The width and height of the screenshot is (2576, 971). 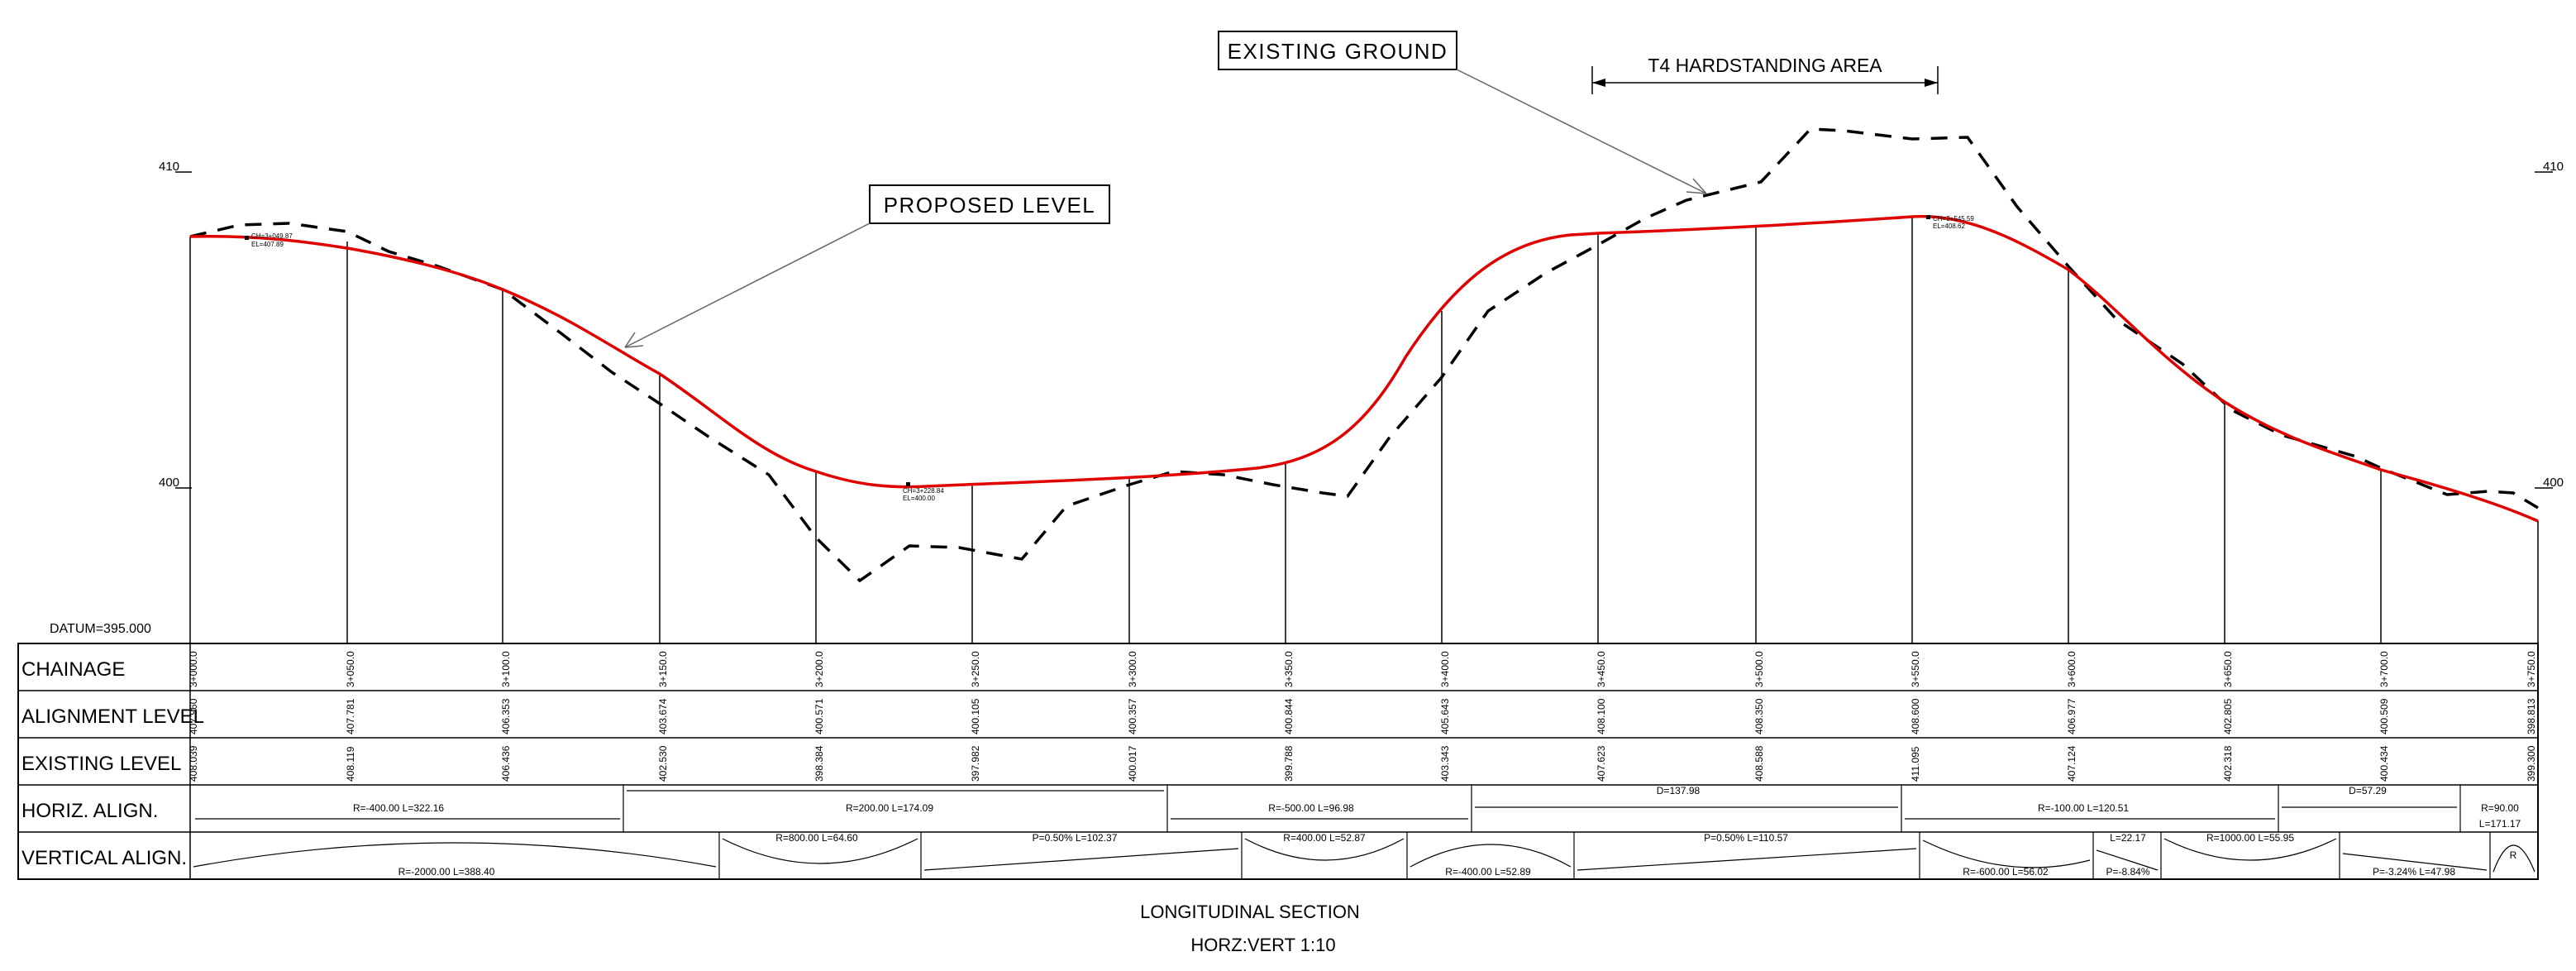 What do you see at coordinates (2228, 669) in the screenshot?
I see `chainage-cell: 3+650.0` at bounding box center [2228, 669].